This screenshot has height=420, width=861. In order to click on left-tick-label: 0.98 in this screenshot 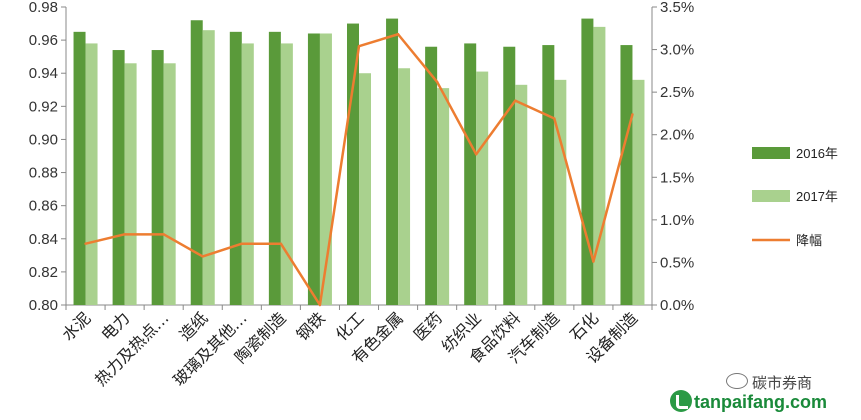, I will do `click(43, 8)`.